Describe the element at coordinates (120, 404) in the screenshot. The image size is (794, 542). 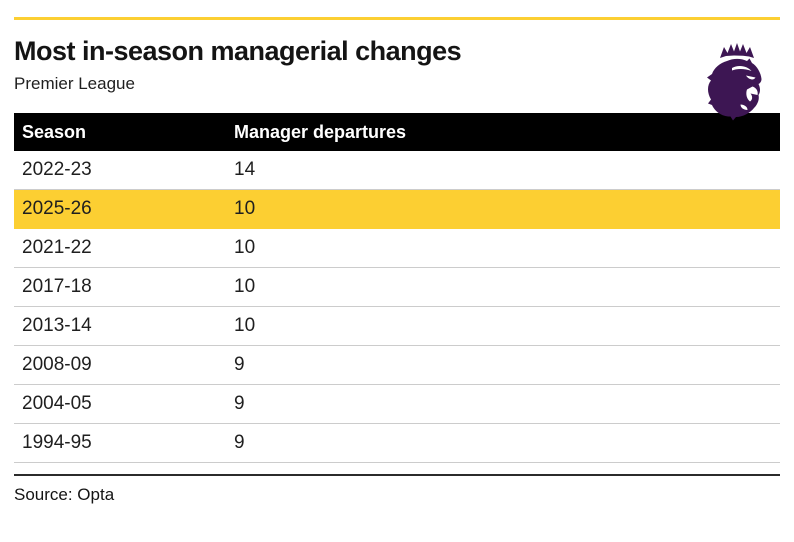
I see `season-cell: 2004-05` at that location.